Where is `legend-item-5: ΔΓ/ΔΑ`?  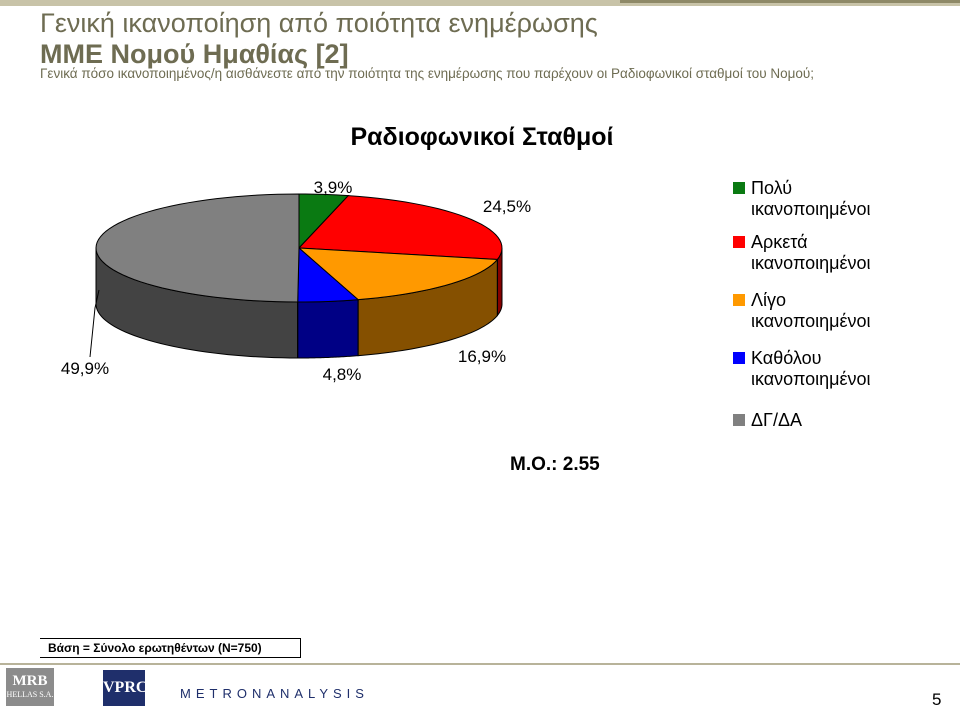
legend-item-5: ΔΓ/ΔΑ is located at coordinates (767, 420).